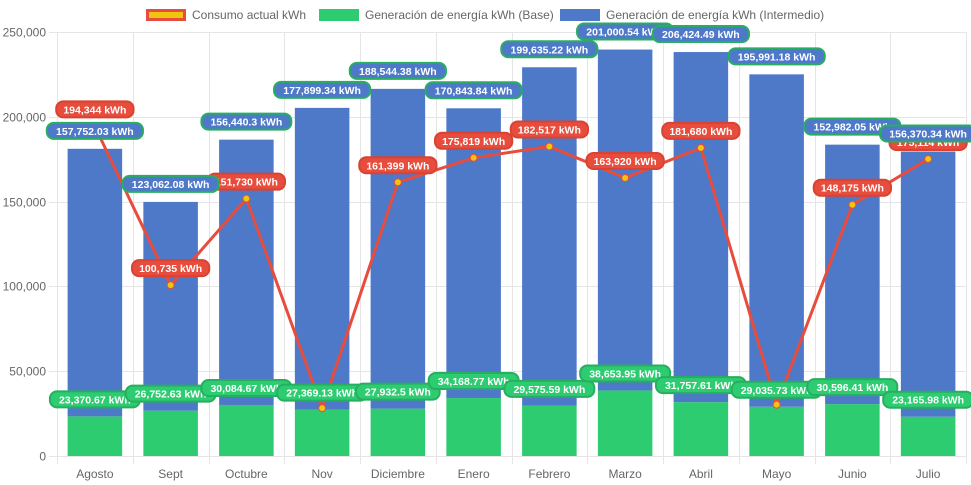 This screenshot has width=971, height=485. I want to click on y-tick-label: 150,000, so click(25, 203).